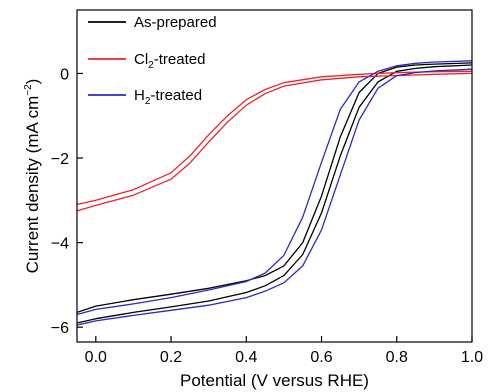 Image resolution: width=489 pixels, height=392 pixels. I want to click on legend-label-cl2-treated: Cl2-treated, so click(169, 61).